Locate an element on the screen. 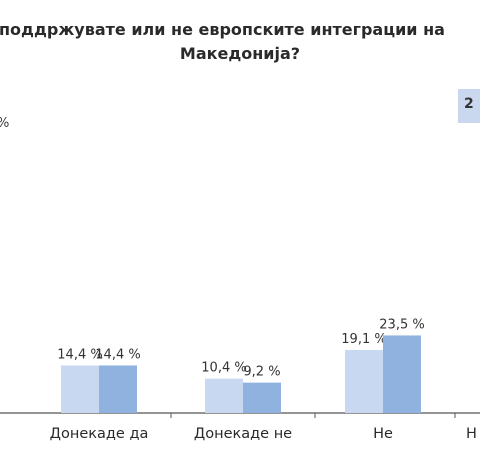 This screenshot has width=480, height=455. data-label-1-1: 14,4 % is located at coordinates (79, 354).